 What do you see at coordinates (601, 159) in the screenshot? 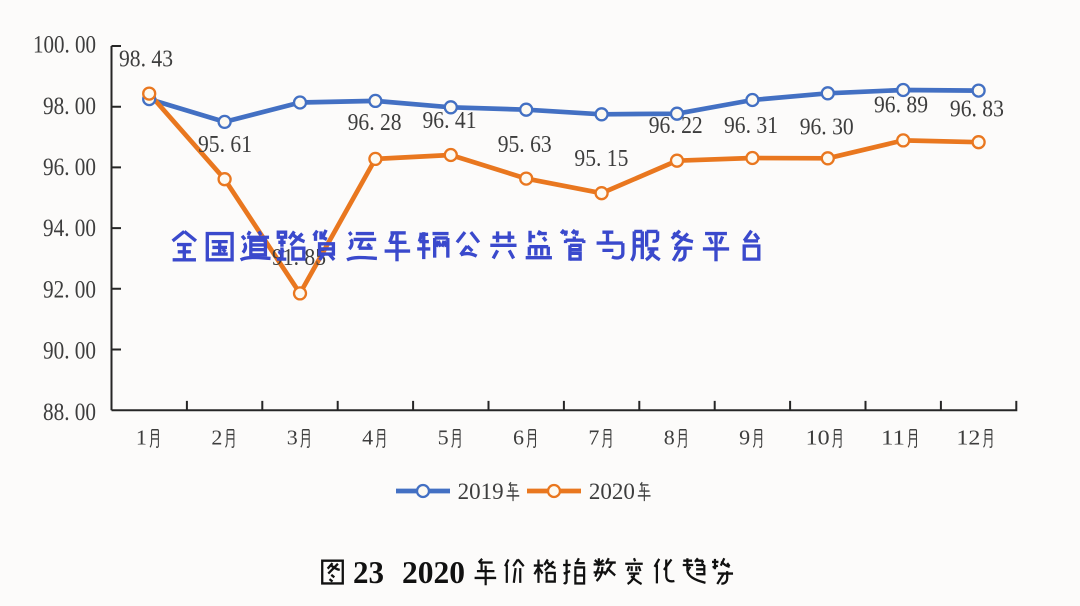
I see `svg-text: 95. 15` at bounding box center [601, 159].